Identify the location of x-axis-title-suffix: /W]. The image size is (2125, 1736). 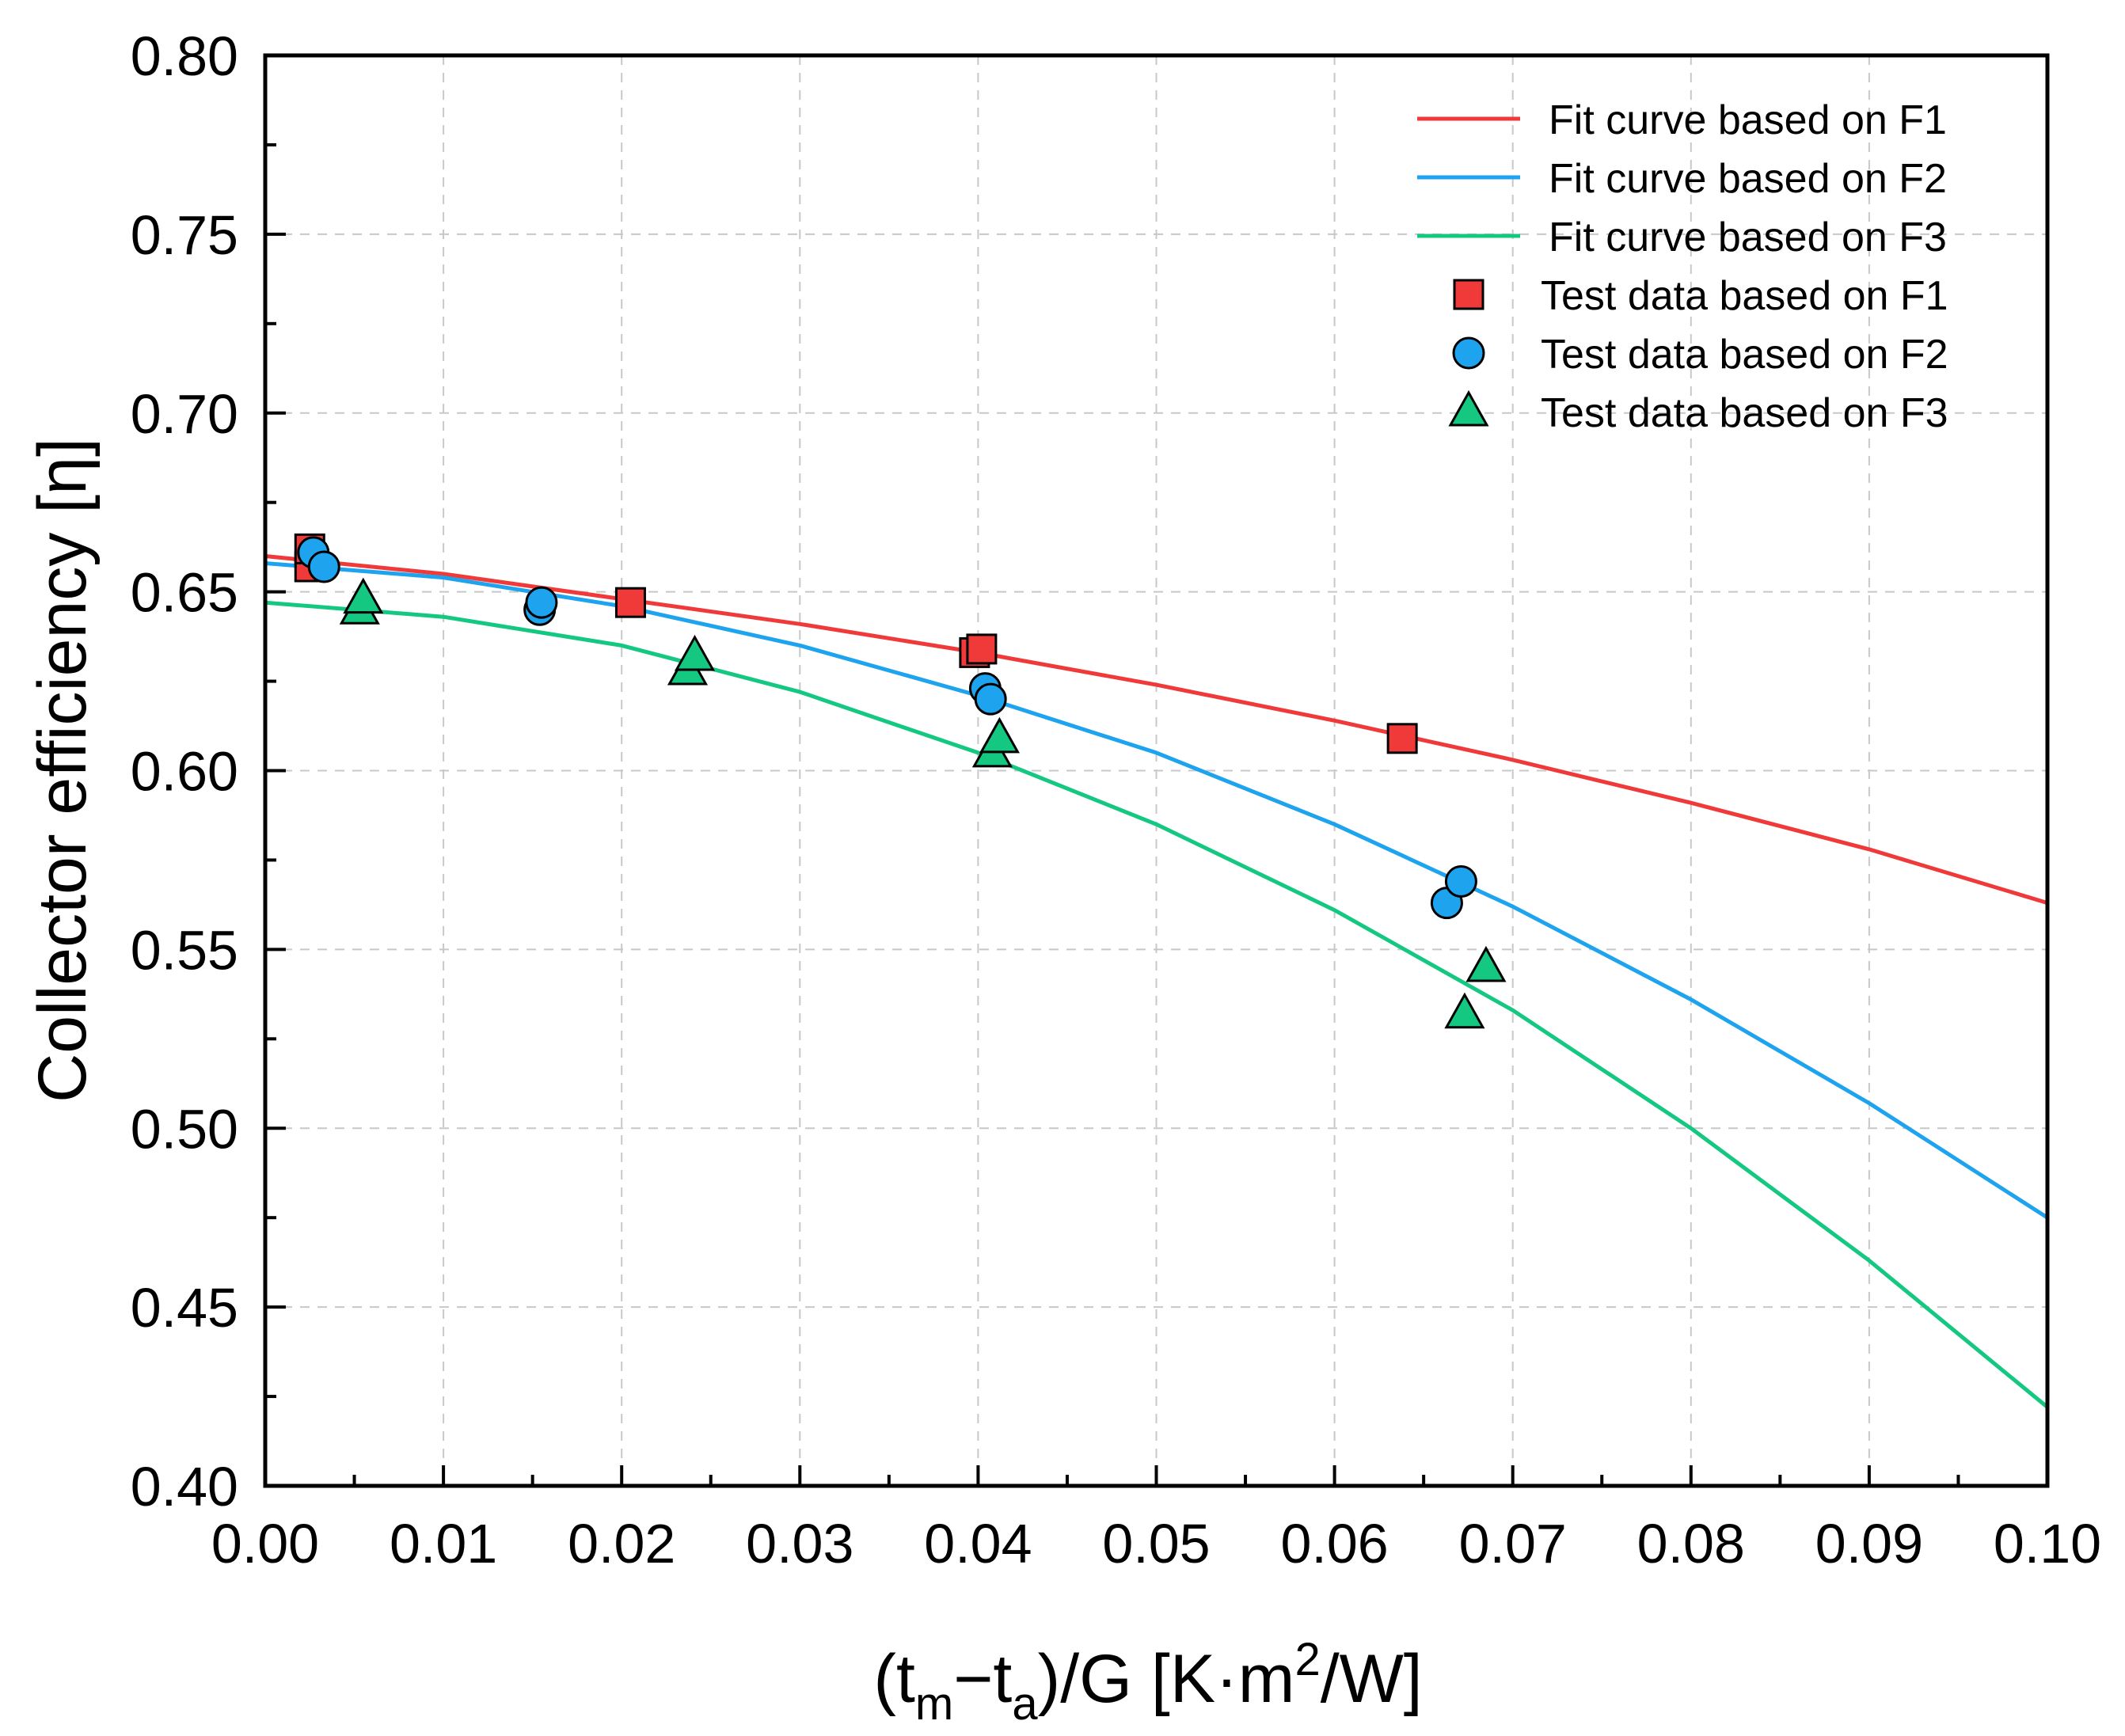
(1372, 1679).